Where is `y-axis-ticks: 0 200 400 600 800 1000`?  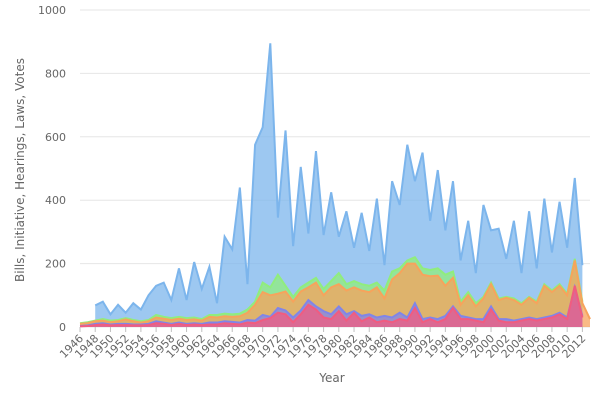 y-axis-ticks: 0 200 400 600 800 1000 is located at coordinates (52, 169).